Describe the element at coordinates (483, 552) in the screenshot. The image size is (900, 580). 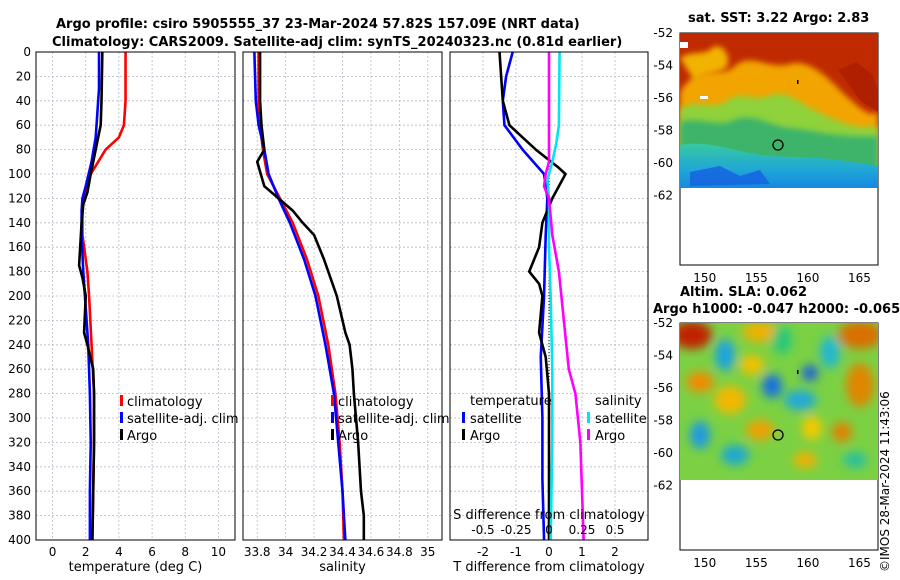
I see `x-tick-label: -2` at that location.